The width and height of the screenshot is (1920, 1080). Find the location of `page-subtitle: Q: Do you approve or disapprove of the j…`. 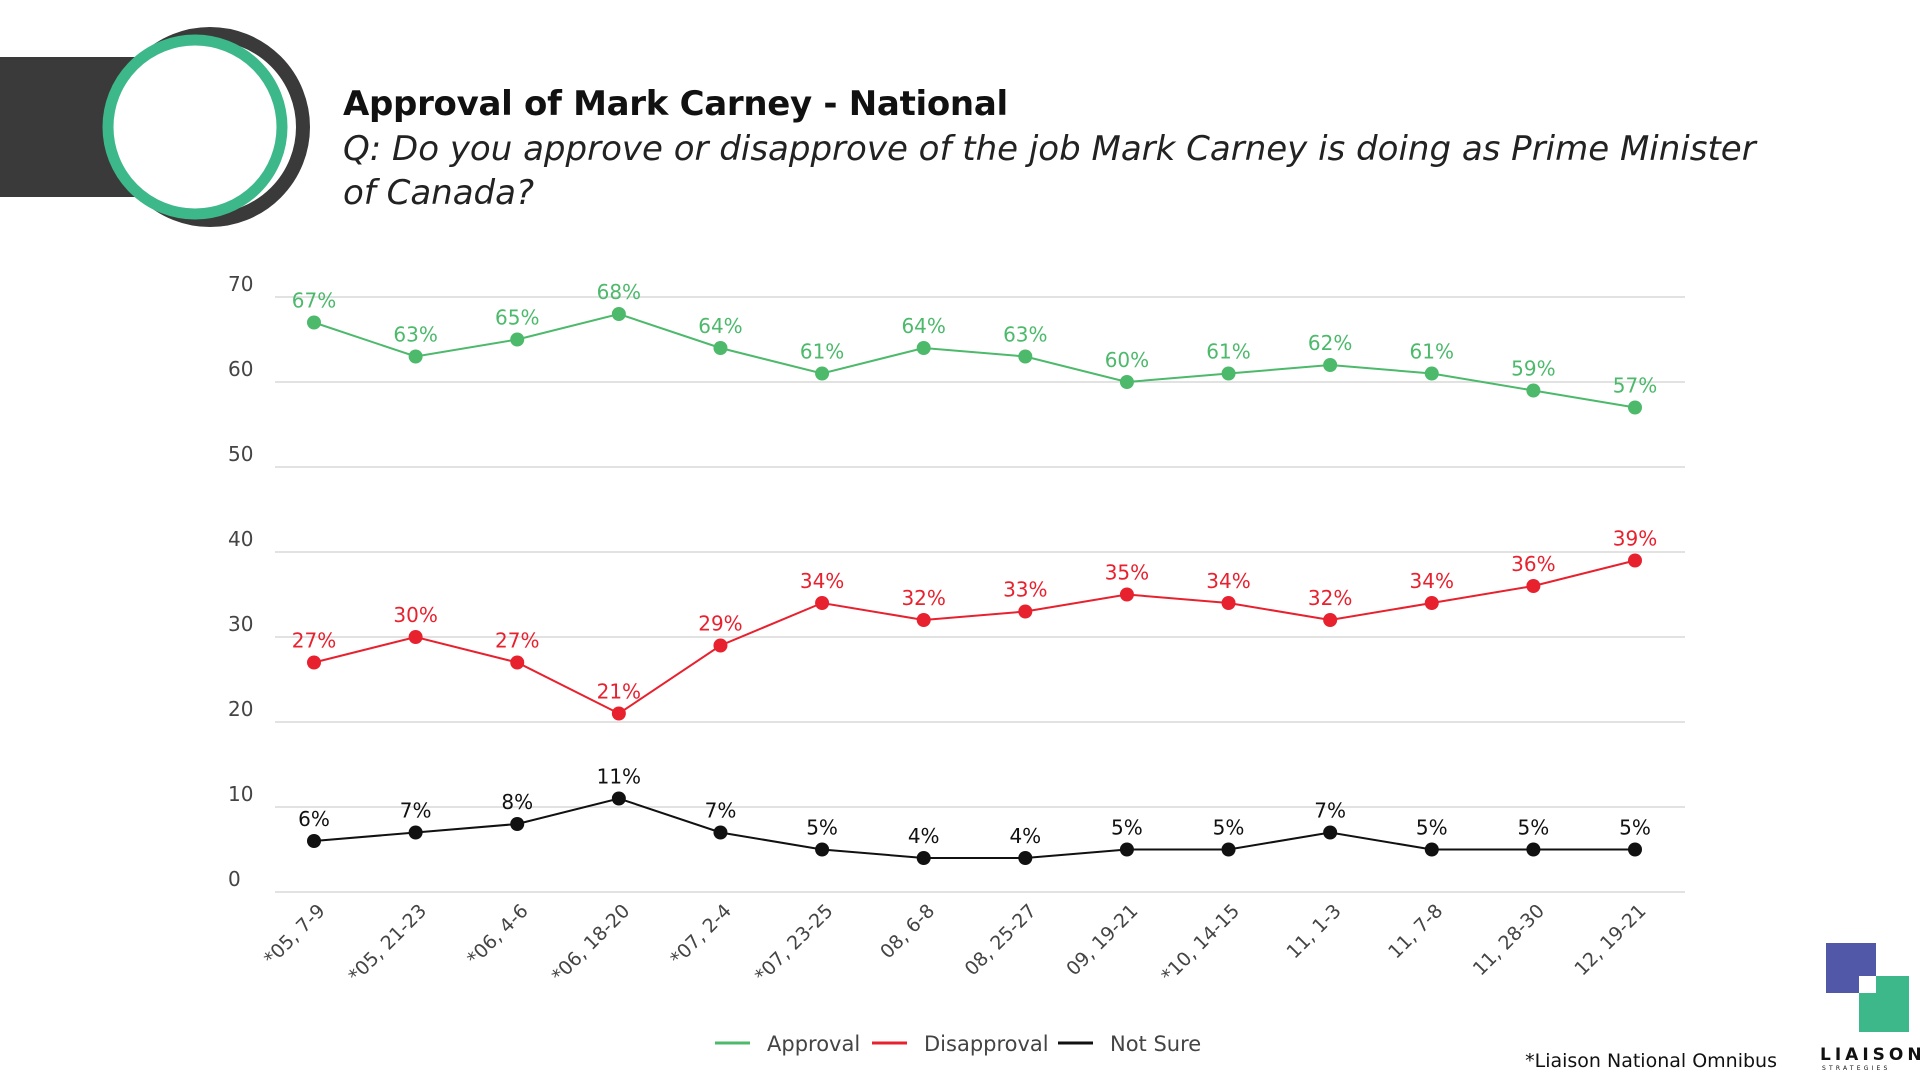

page-subtitle: Q: Do you approve or disapprove of the j… is located at coordinates (1049, 171).